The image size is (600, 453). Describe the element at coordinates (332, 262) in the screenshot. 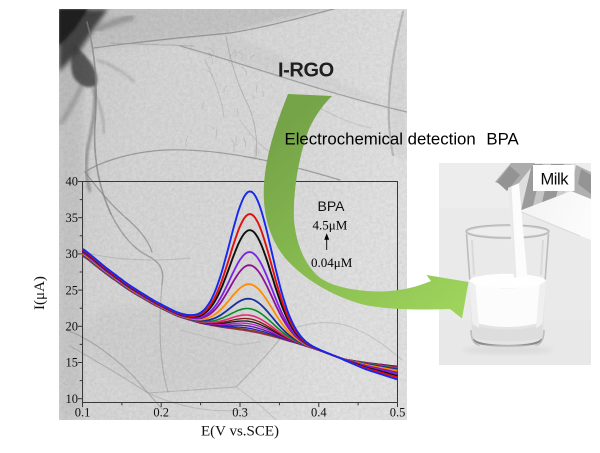

I see `svg-text: 0.04μM` at that location.